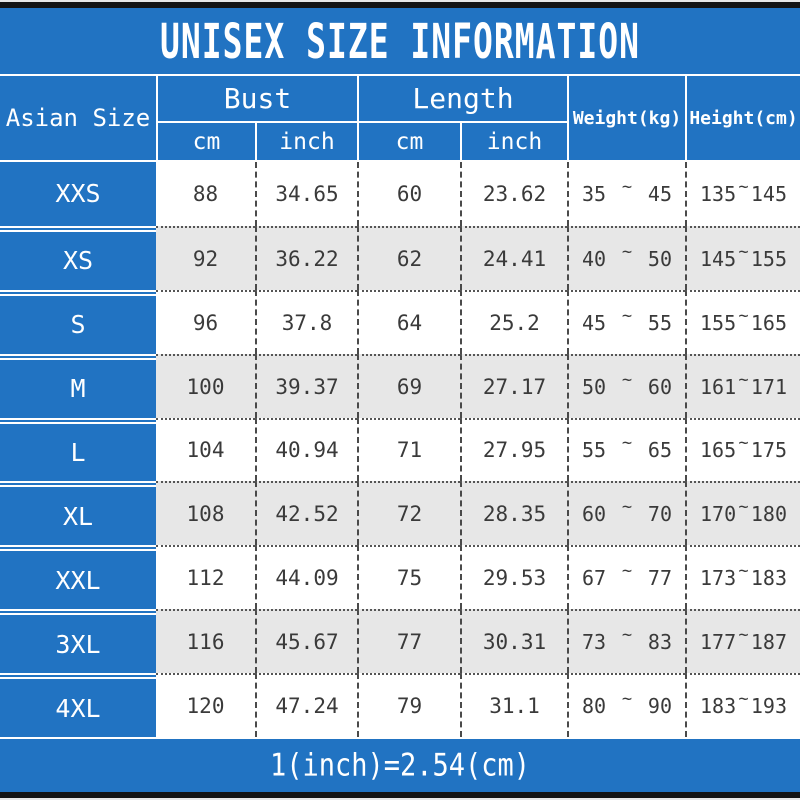 The height and width of the screenshot is (800, 800). Describe the element at coordinates (659, 258) in the screenshot. I see `weight-max: 50` at that location.